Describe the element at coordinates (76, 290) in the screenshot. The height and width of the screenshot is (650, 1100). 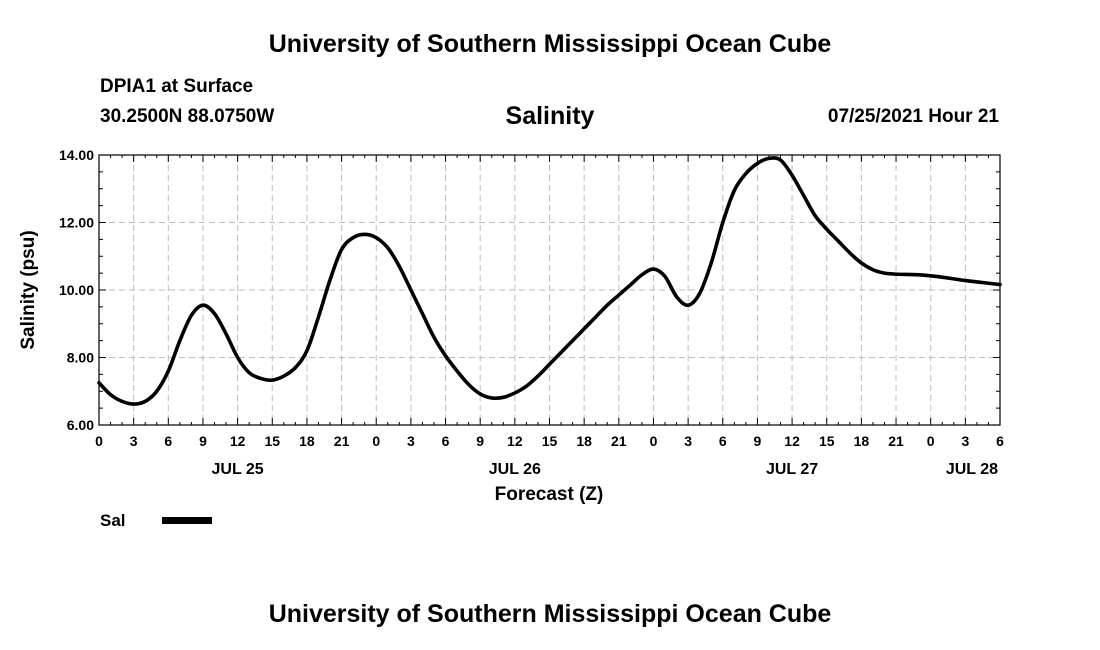
I see `y-tick-label: 10.00` at that location.